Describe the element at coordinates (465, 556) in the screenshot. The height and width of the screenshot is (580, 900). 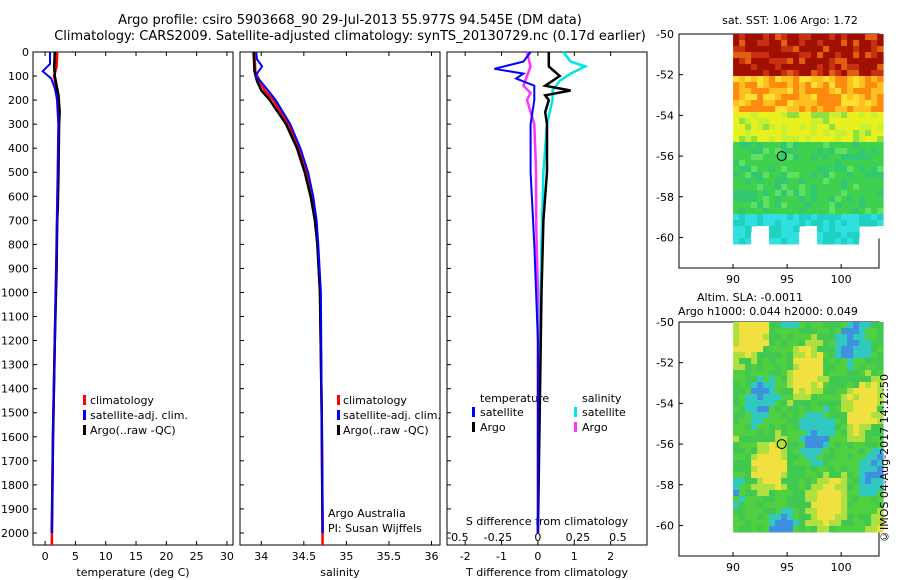
I see `difference-tick-label: -2` at that location.